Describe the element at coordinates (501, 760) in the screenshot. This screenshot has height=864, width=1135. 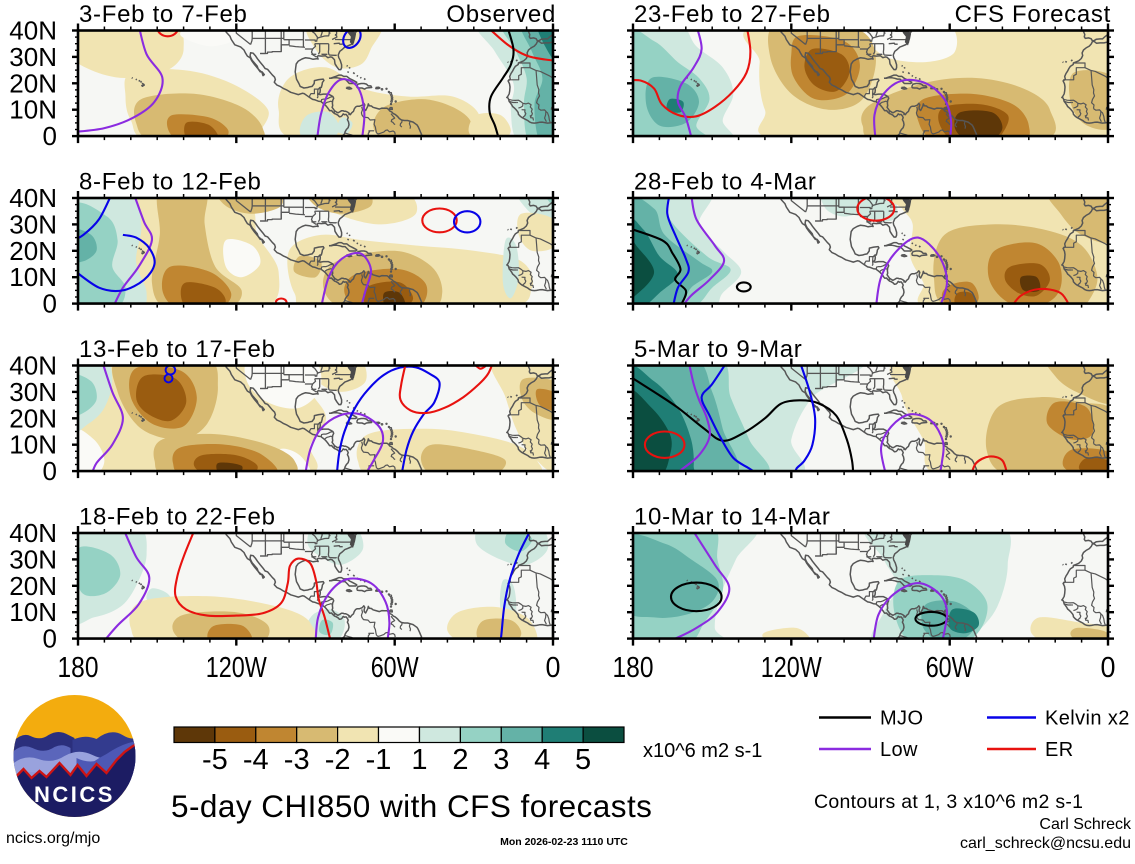
I see `svg-text: 3` at that location.